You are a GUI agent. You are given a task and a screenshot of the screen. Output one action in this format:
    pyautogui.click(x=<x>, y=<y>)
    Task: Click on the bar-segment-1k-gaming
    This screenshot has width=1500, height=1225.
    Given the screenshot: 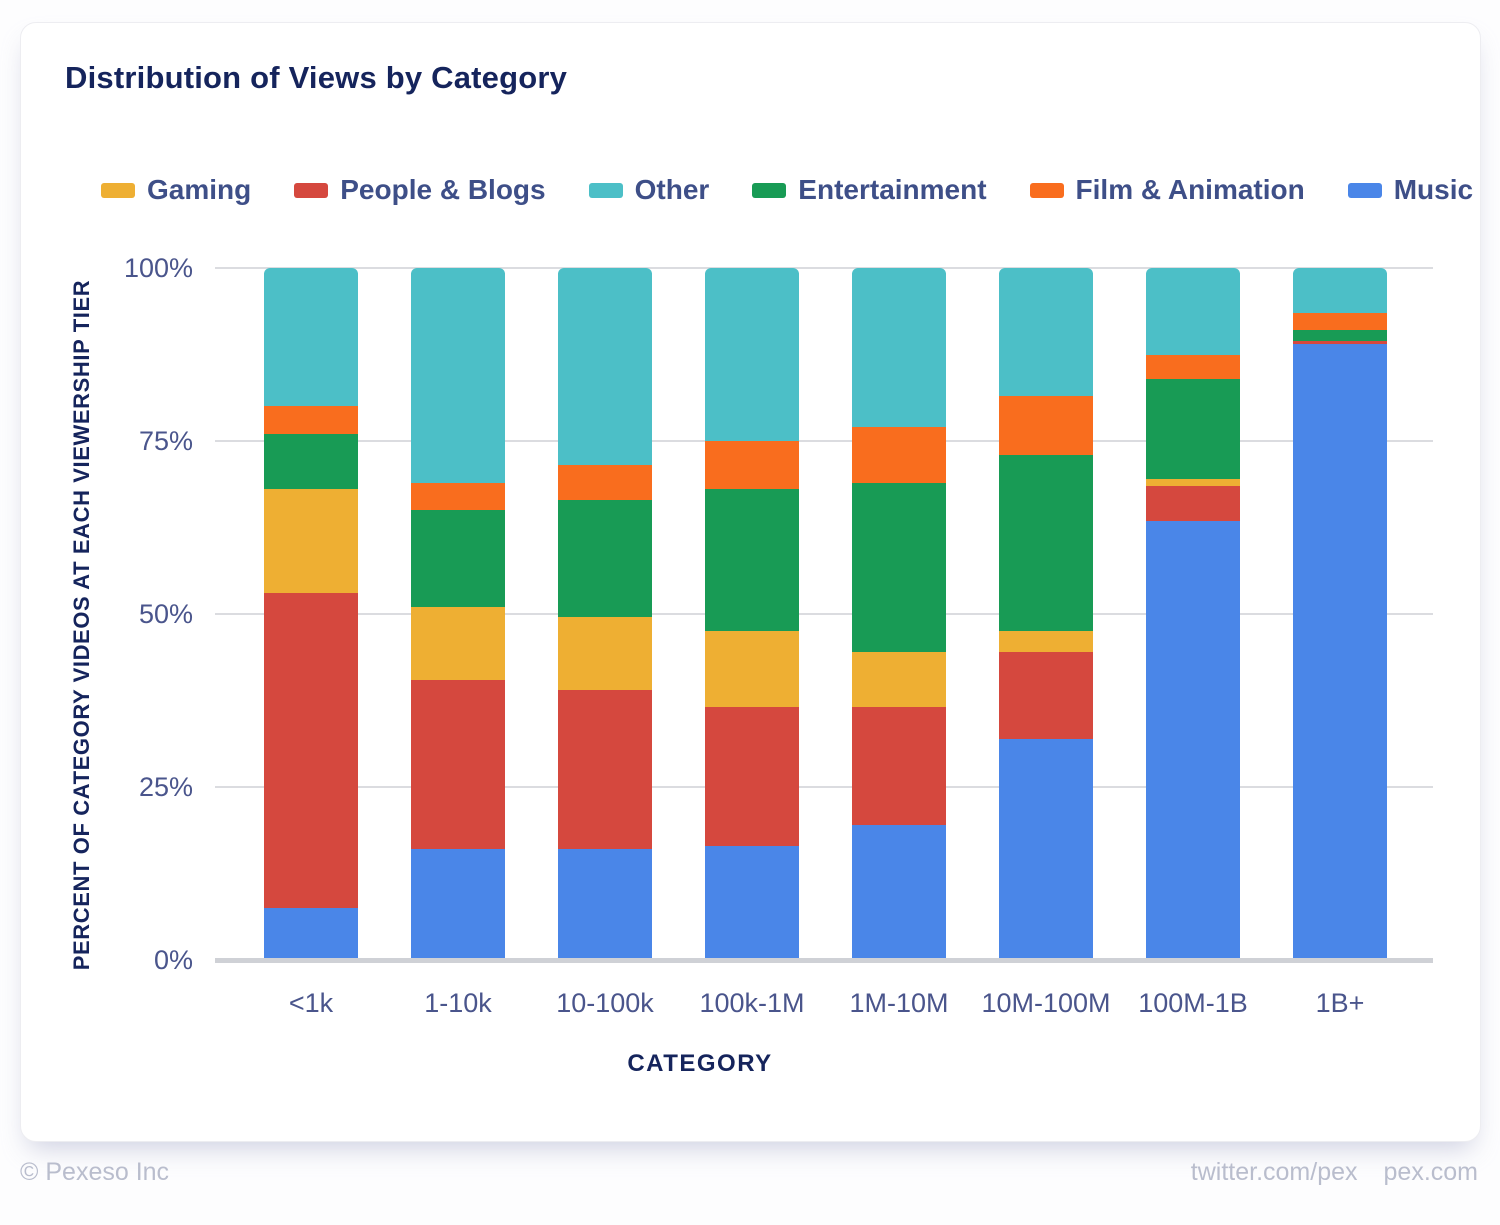 What is the action you would take?
    pyautogui.click(x=311, y=541)
    